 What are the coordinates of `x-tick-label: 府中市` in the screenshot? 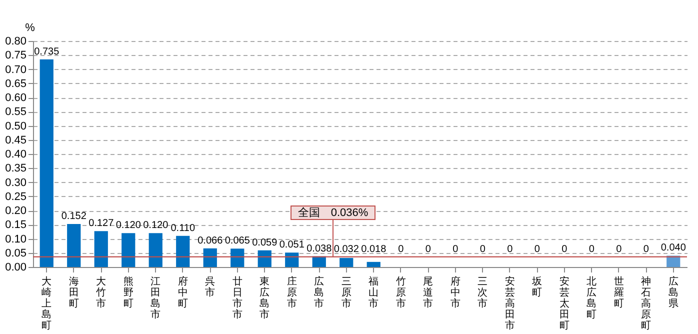 It's located at (455, 293).